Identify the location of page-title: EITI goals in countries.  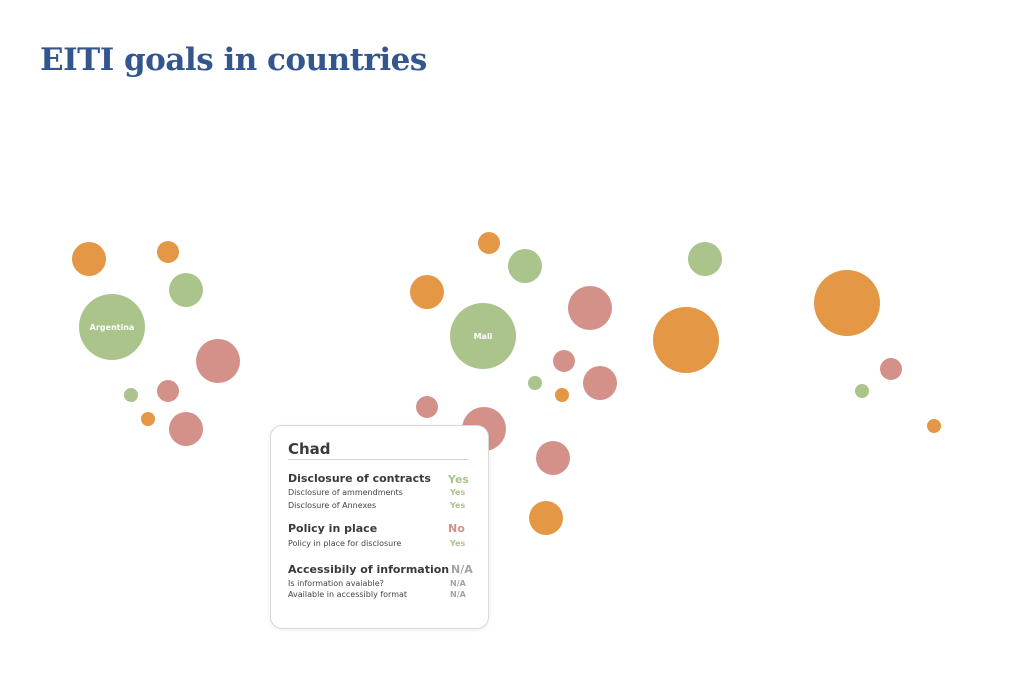
(233, 60).